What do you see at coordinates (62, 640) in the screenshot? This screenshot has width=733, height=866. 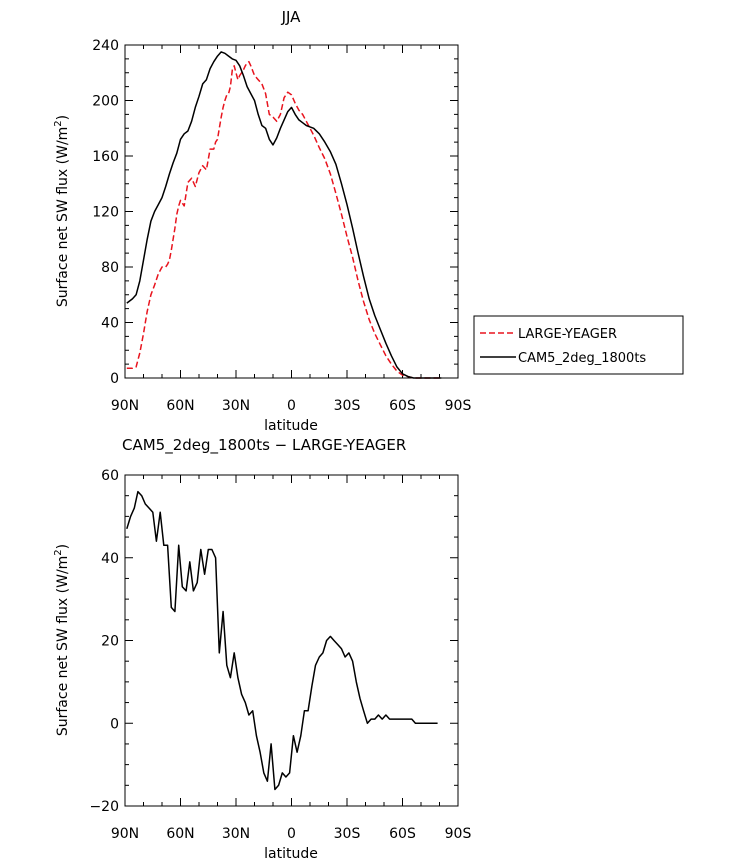 I see `bottom-y-axis-label: Surface net SW flux (W/m2)` at bounding box center [62, 640].